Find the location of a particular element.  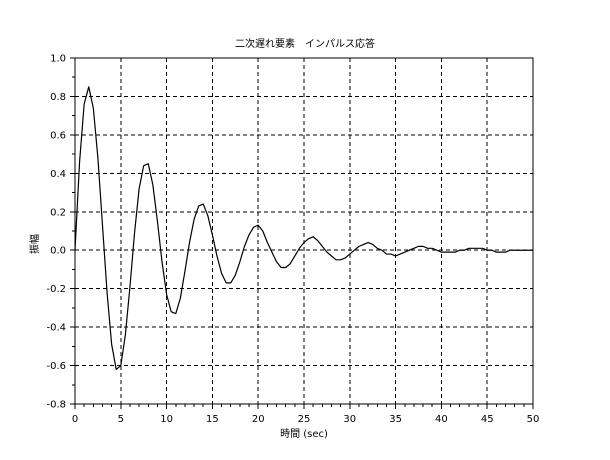

x-tick-label: 0 is located at coordinates (75, 419).